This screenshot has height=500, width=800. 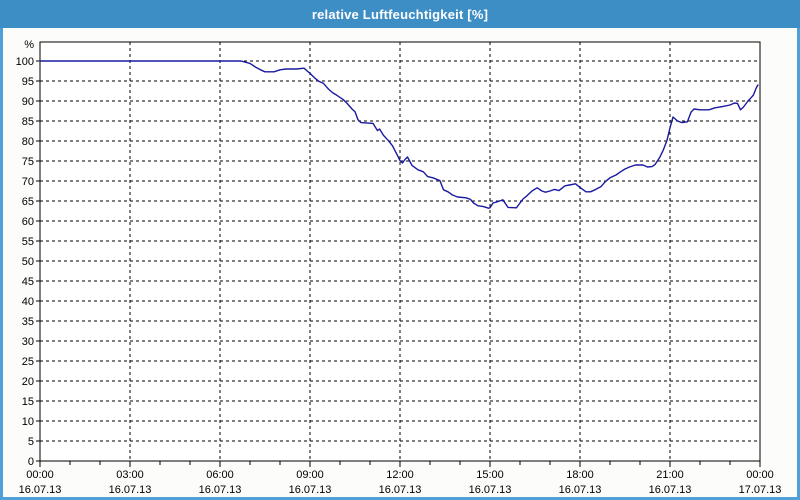 What do you see at coordinates (130, 475) in the screenshot?
I see `svg-text: 03:00` at bounding box center [130, 475].